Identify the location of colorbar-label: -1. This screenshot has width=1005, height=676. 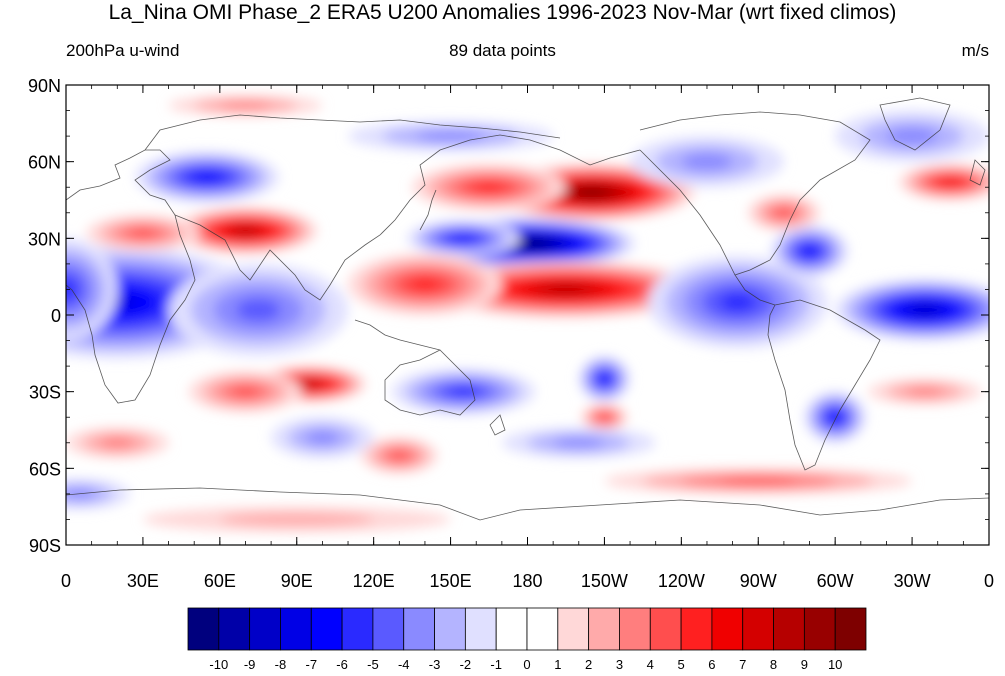
(496, 664).